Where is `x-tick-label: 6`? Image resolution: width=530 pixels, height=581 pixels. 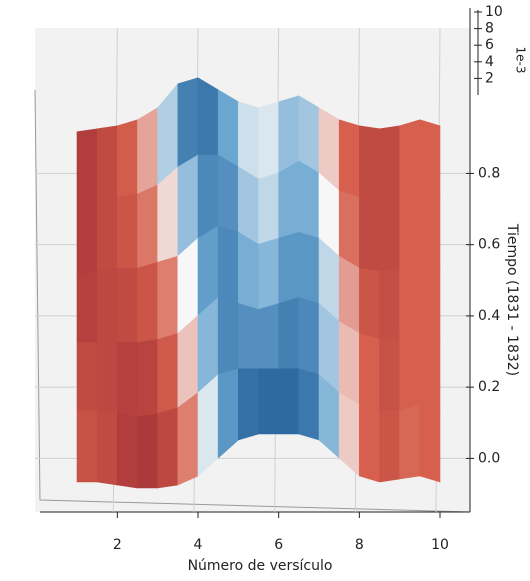
x-tick-label: 6 is located at coordinates (278, 545).